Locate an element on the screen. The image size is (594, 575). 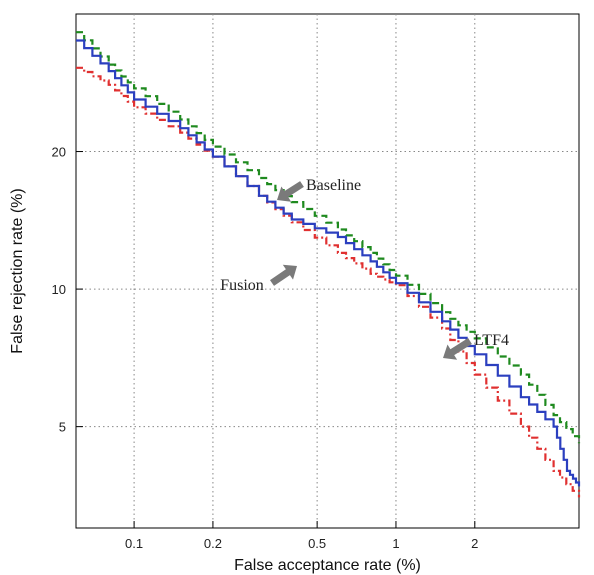
y-tick-label: 20 is located at coordinates (59, 152).